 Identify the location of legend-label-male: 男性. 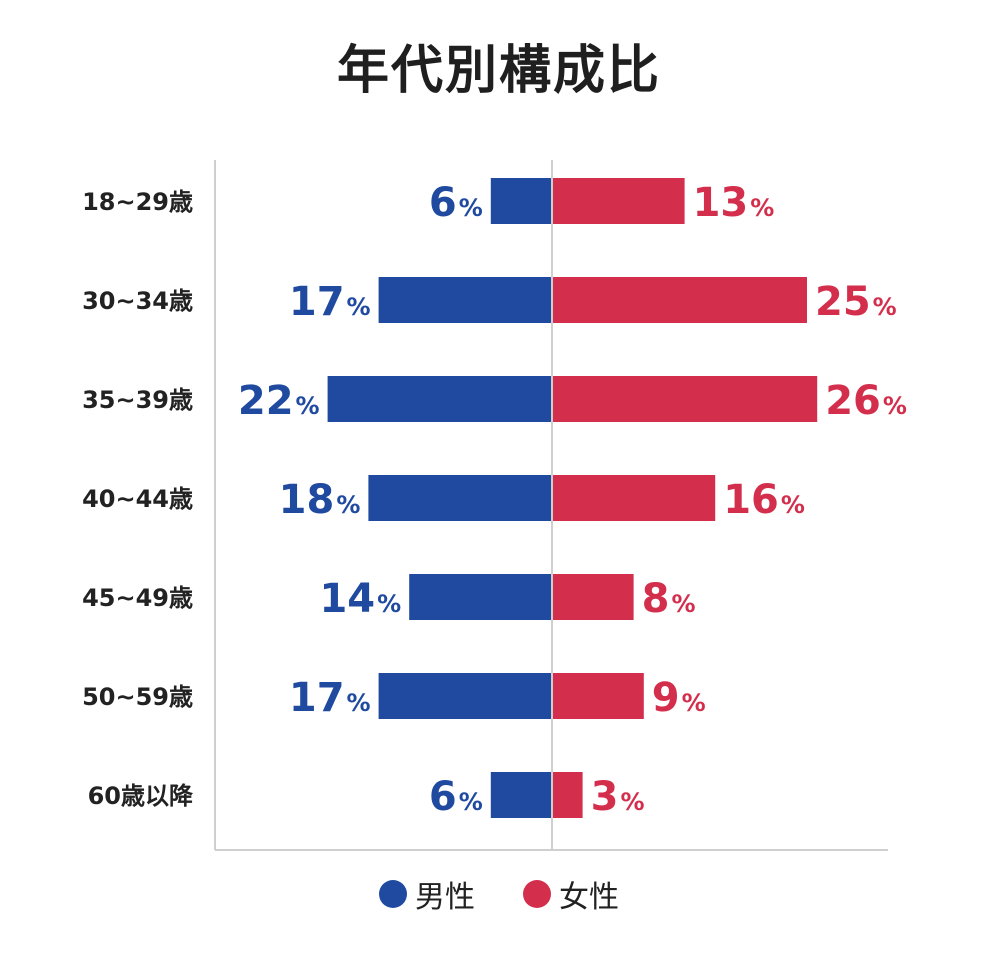
(445, 897).